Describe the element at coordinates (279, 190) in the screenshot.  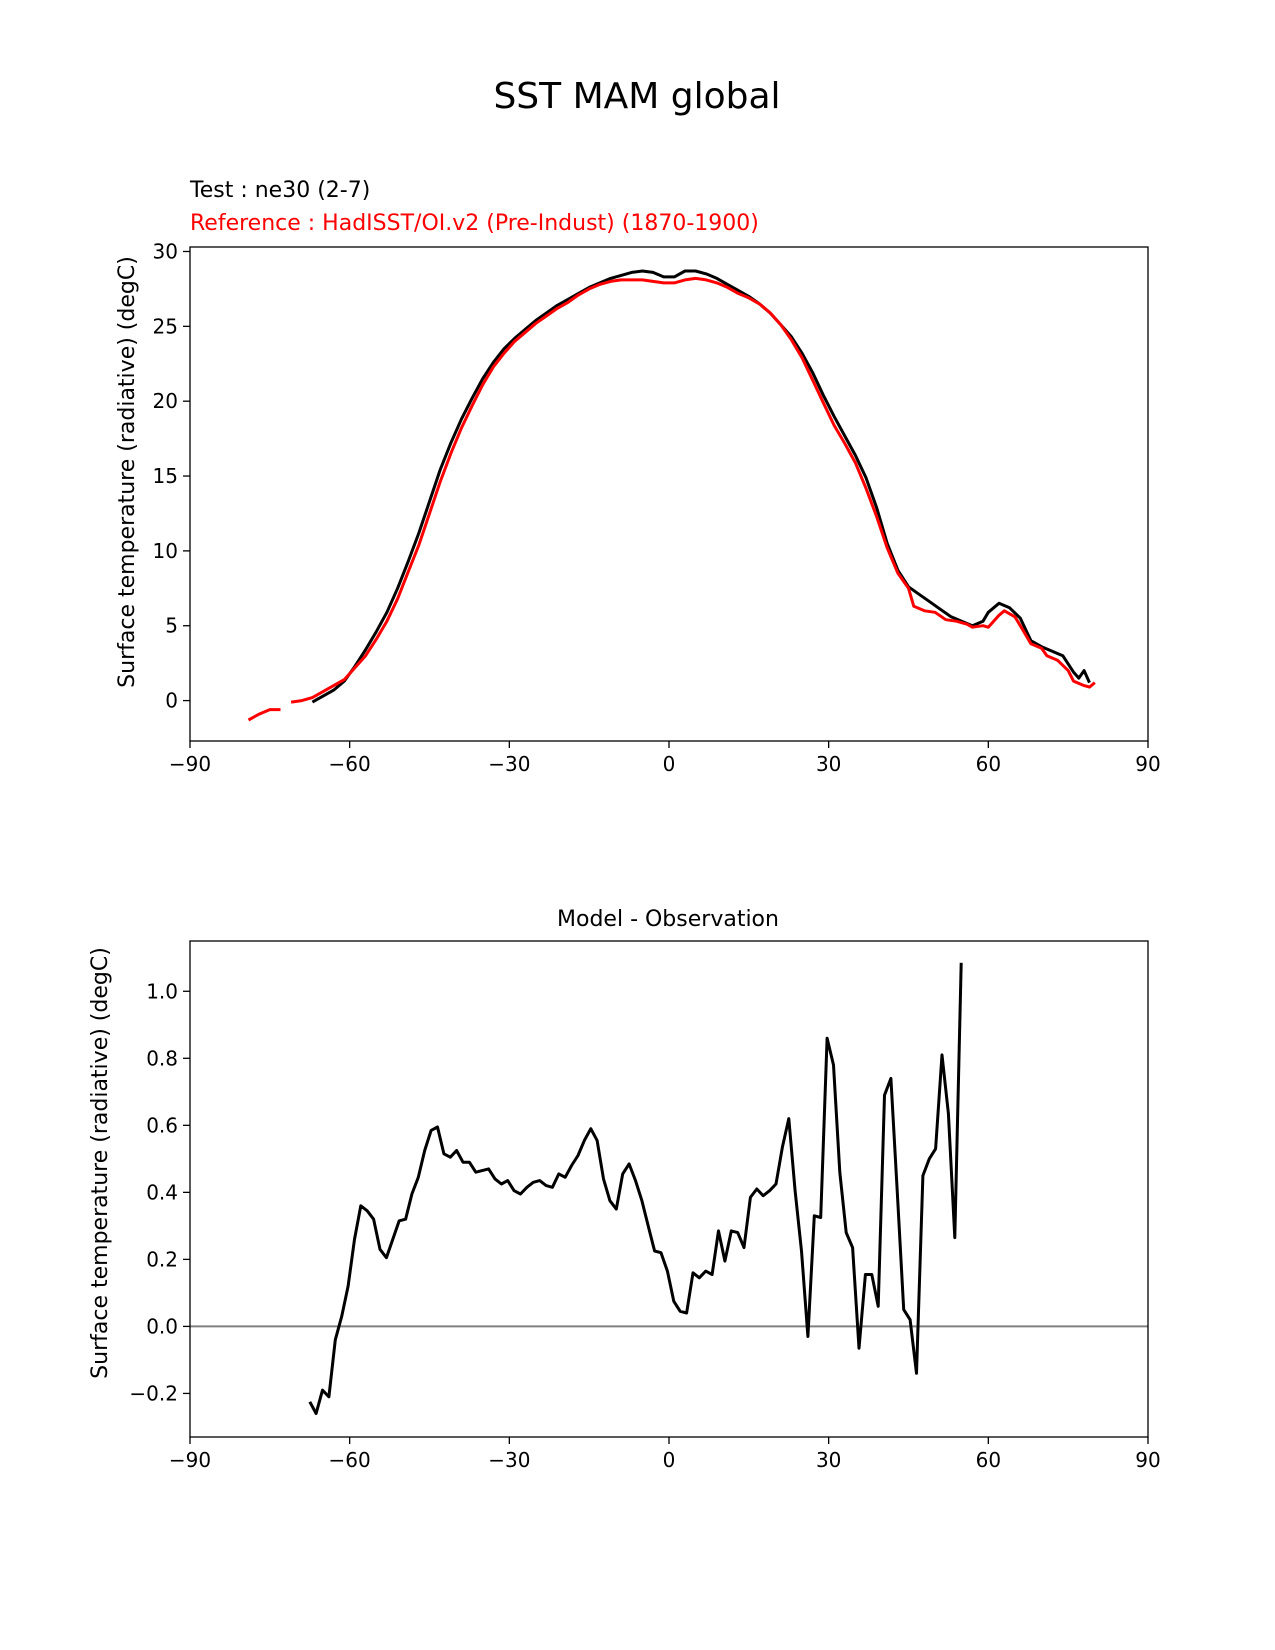
I see `test-title: Test : ne30 (2-7)` at that location.